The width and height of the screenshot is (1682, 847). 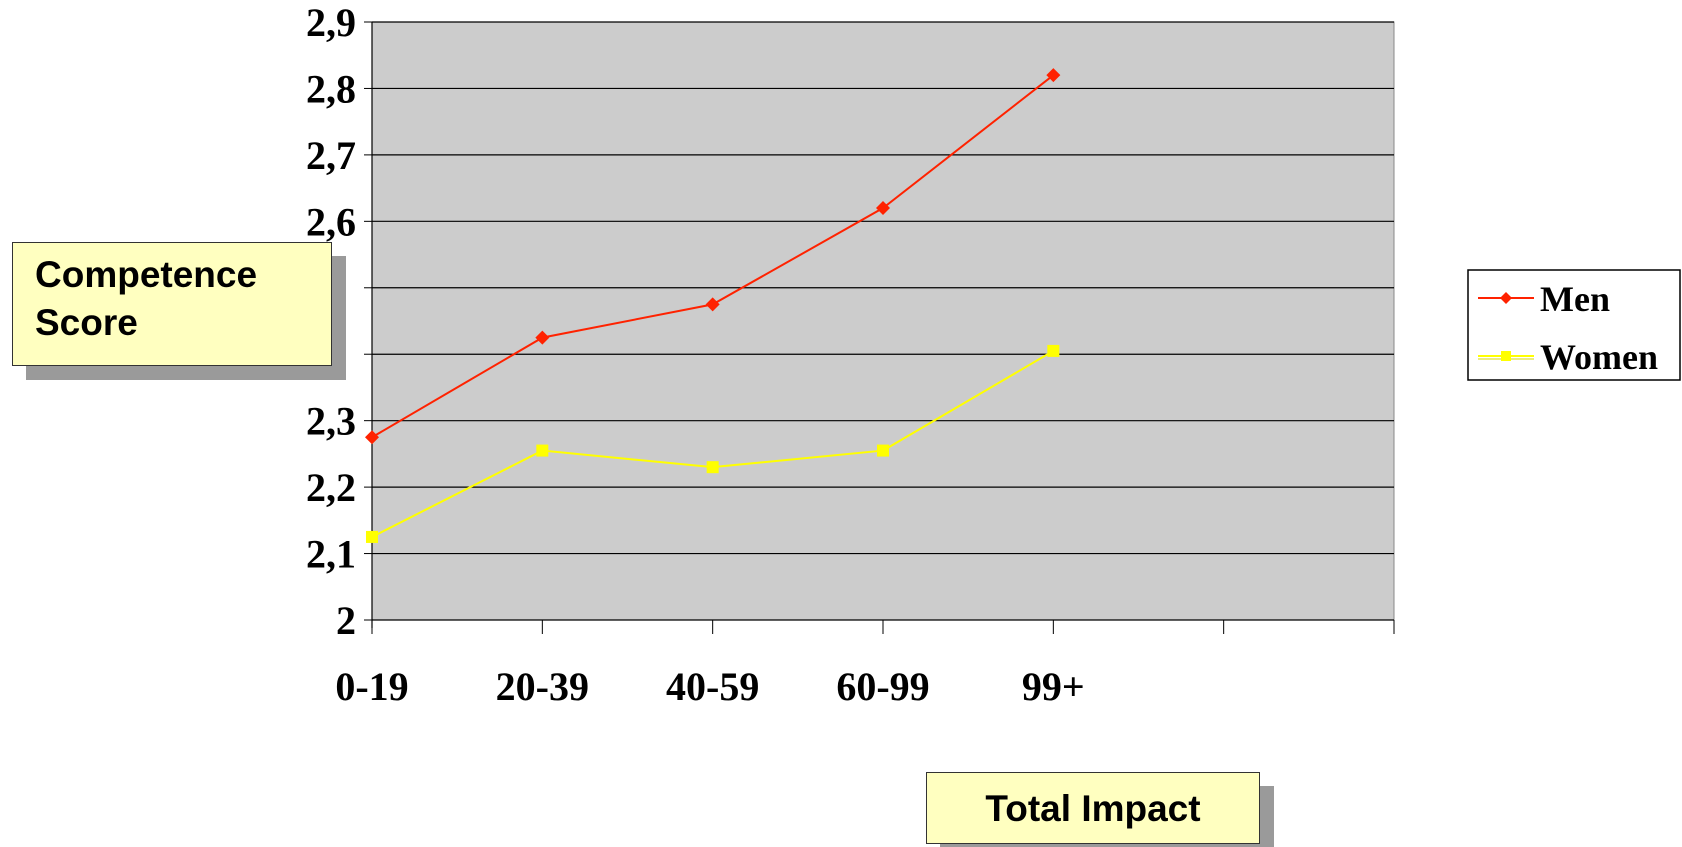 I want to click on legend: Men Women, so click(x=1574, y=325).